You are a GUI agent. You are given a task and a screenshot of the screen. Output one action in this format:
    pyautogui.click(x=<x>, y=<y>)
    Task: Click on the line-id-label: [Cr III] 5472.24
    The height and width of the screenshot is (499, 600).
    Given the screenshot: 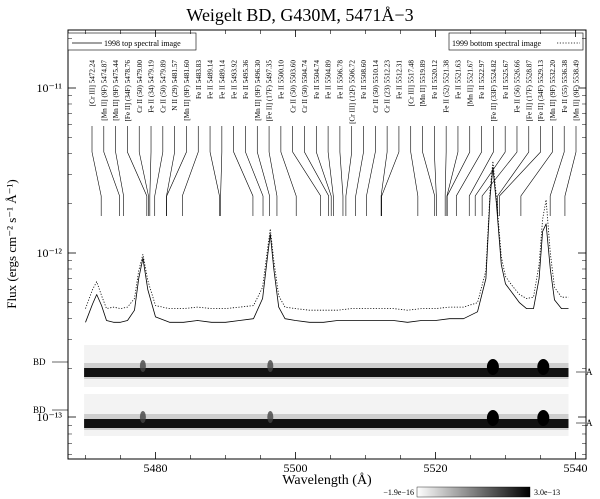 What is the action you would take?
    pyautogui.click(x=93, y=83)
    